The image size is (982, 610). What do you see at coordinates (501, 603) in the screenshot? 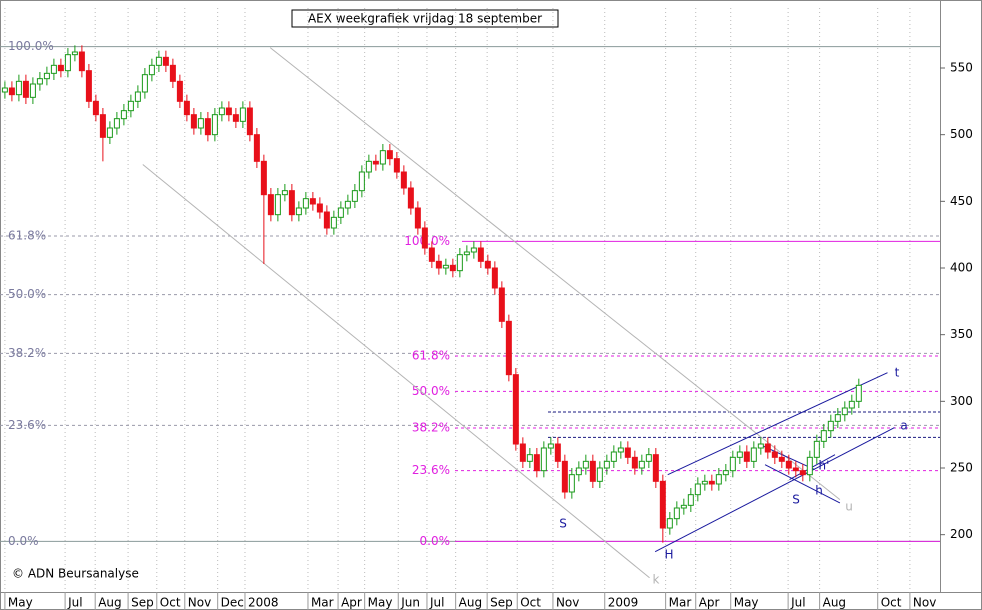
I see `x-tick-label: Sep` at bounding box center [501, 603].